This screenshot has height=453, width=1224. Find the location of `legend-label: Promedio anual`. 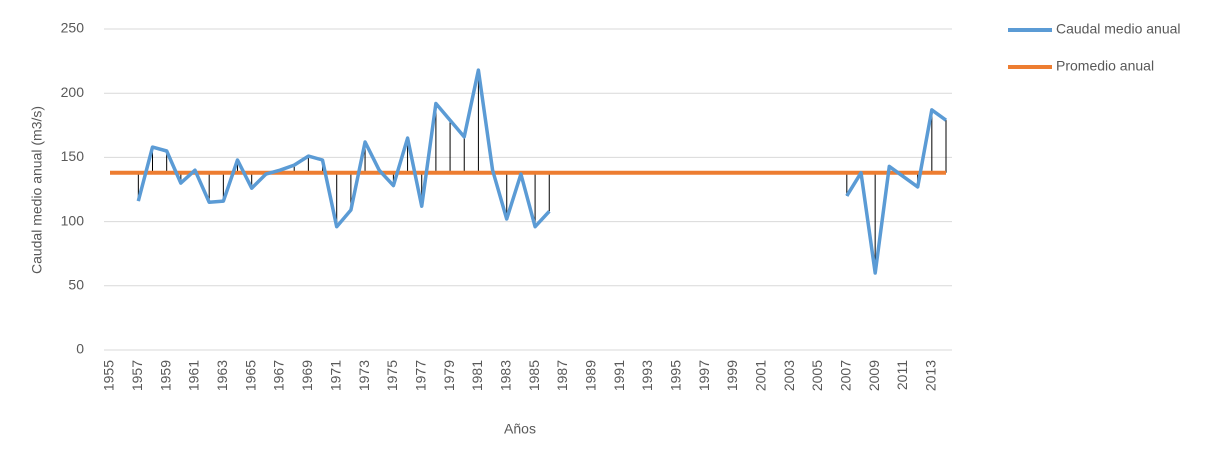

legend-label: Promedio anual is located at coordinates (1105, 66).